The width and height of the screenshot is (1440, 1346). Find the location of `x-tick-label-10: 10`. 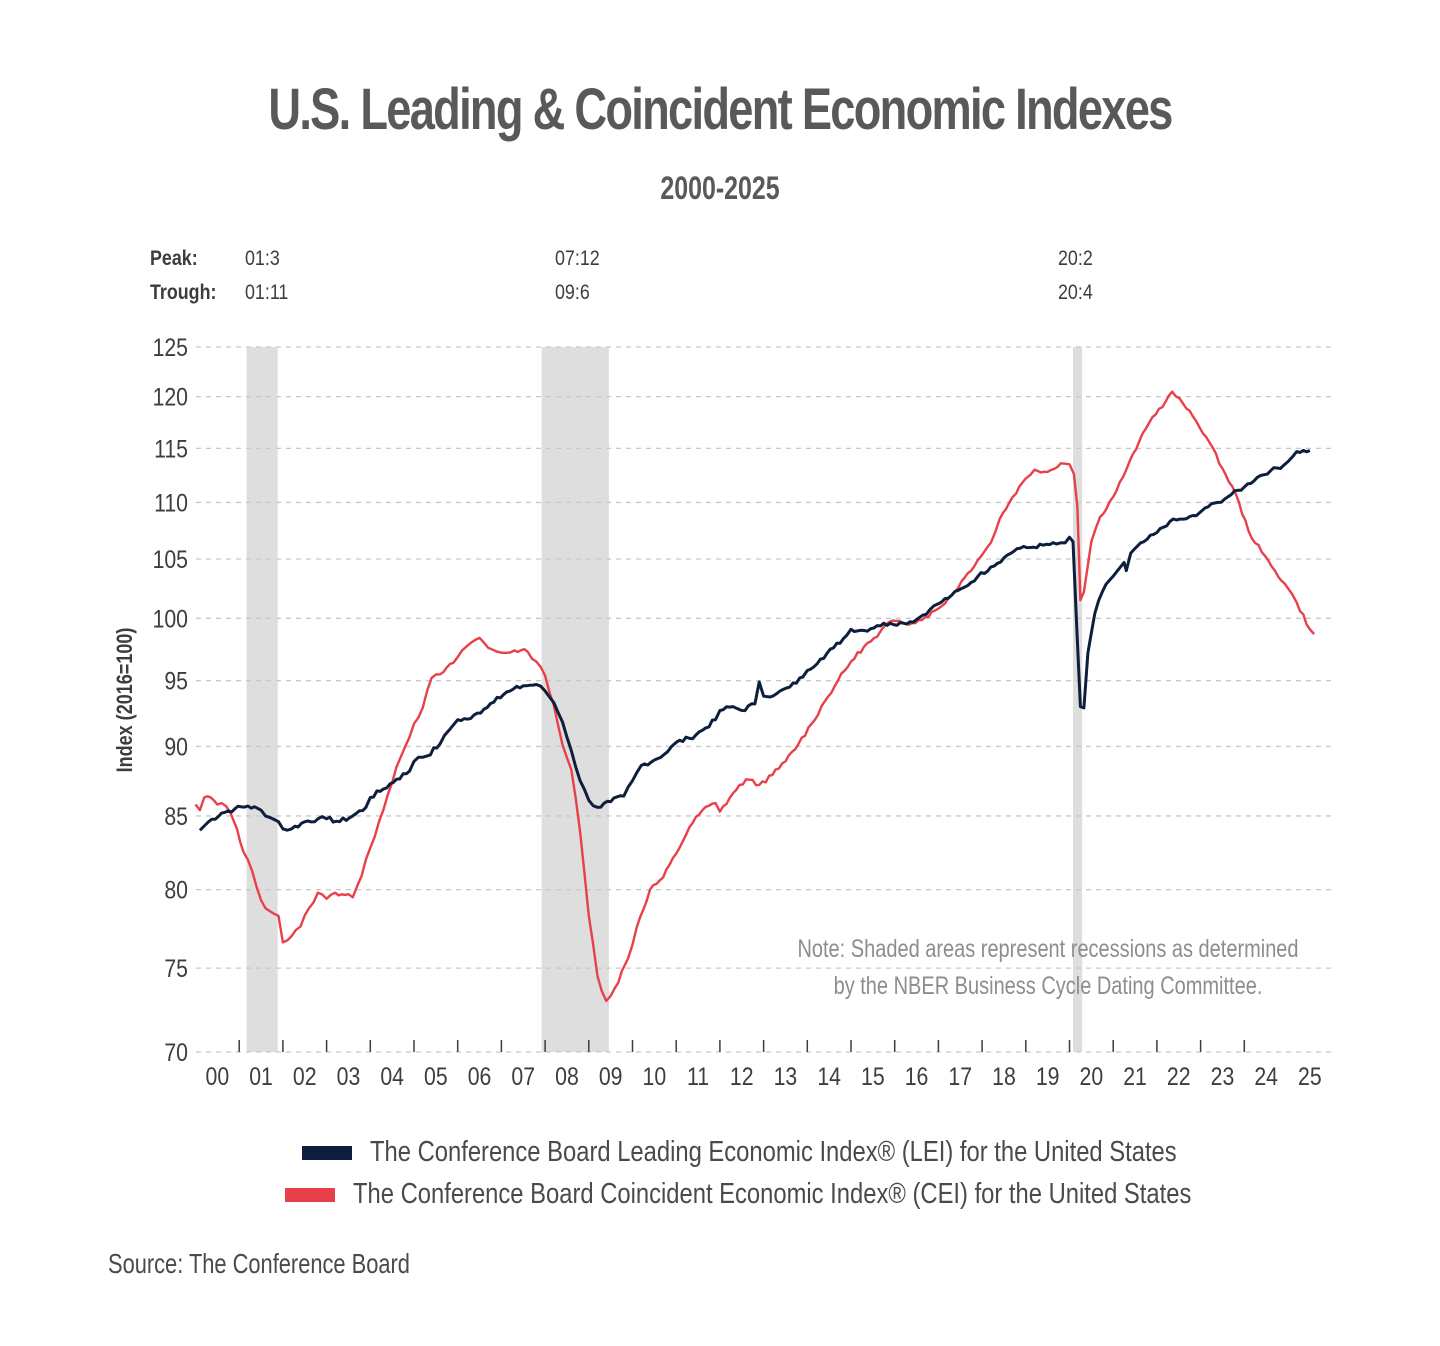

x-tick-label-10: 10 is located at coordinates (655, 1076).